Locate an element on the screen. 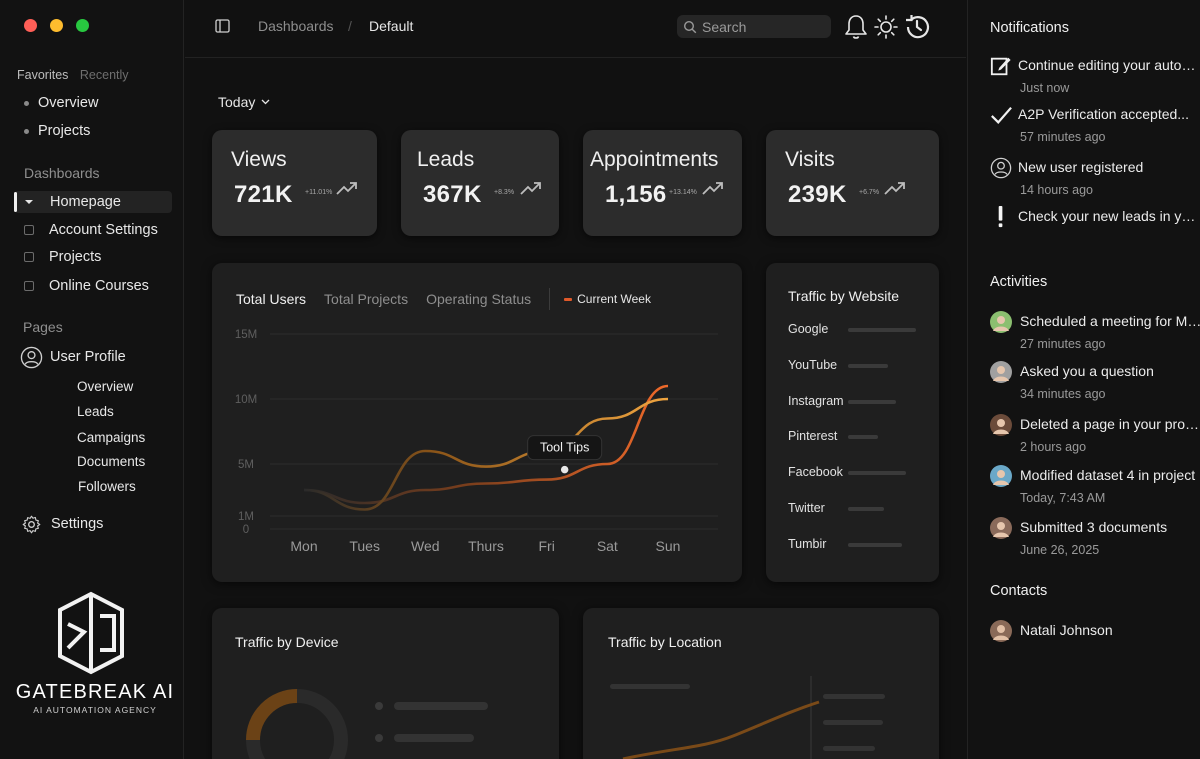  sidebar-item-label: Projects is located at coordinates (75, 257).